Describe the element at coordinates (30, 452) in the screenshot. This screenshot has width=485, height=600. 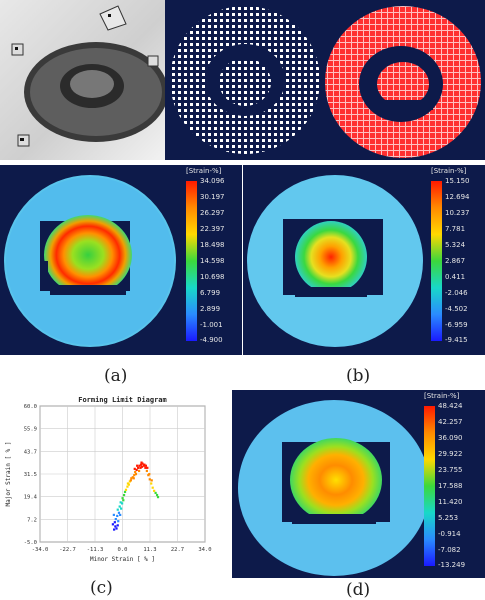
I see `y-tick-label: 43.7` at that location.